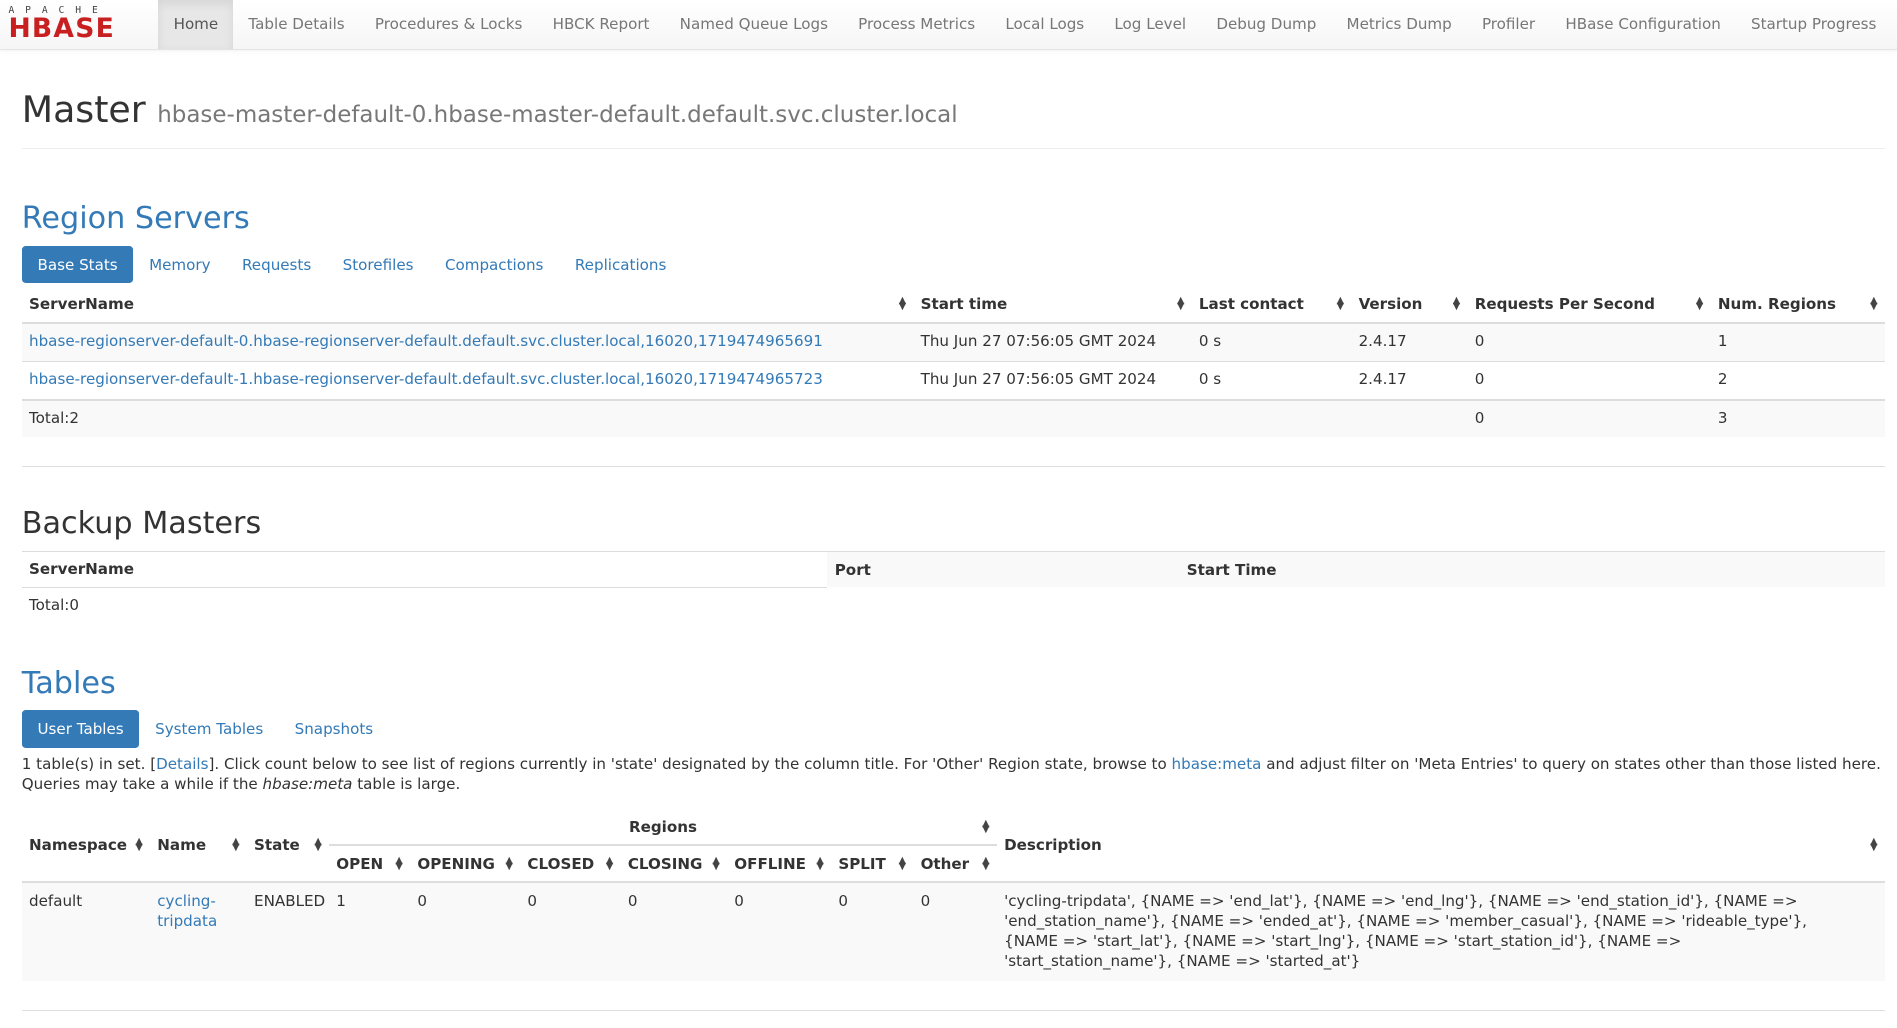 The width and height of the screenshot is (1897, 1028). I want to click on nav-hbase-configuration: HBase Configuration, so click(1643, 24).